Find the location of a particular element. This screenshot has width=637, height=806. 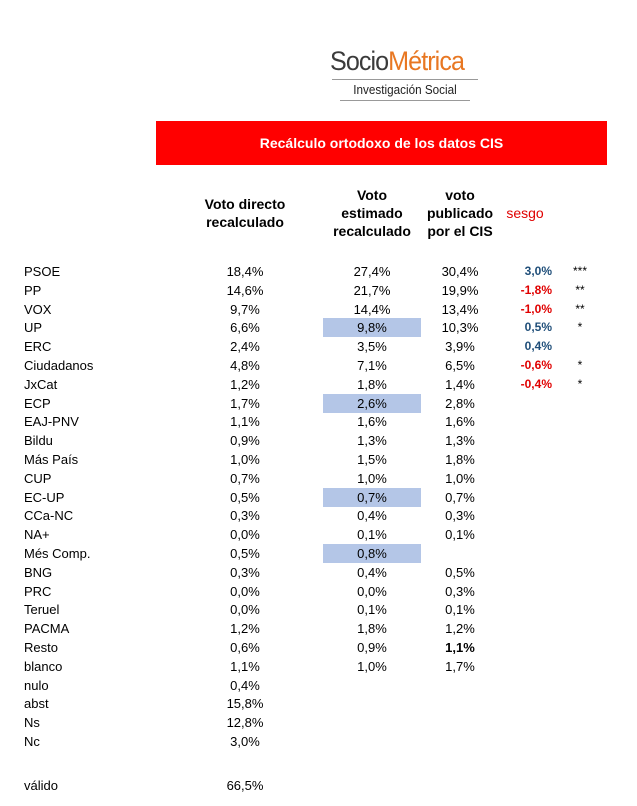

table-row: JxCat 1,2% 1,8% 1,4% -0,4% * is located at coordinates (318, 384).